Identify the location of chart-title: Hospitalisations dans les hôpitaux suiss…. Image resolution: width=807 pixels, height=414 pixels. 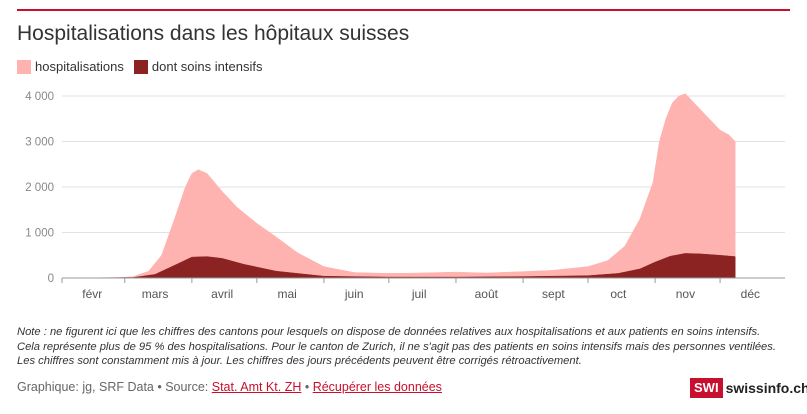
(213, 33).